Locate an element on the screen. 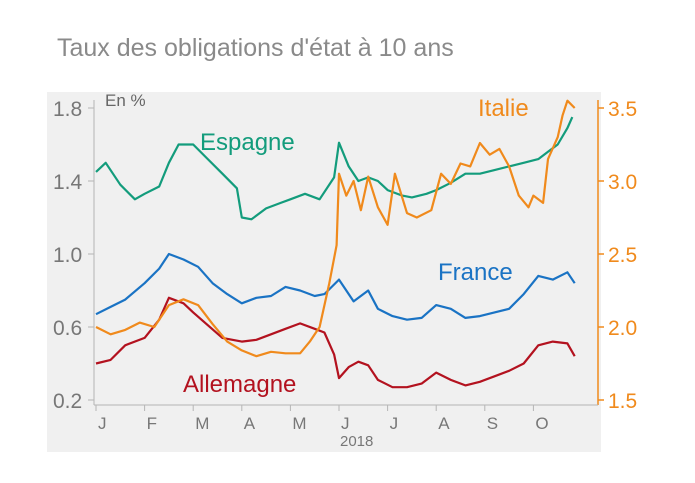 The image size is (695, 483). series-line-allemagne is located at coordinates (335, 342).